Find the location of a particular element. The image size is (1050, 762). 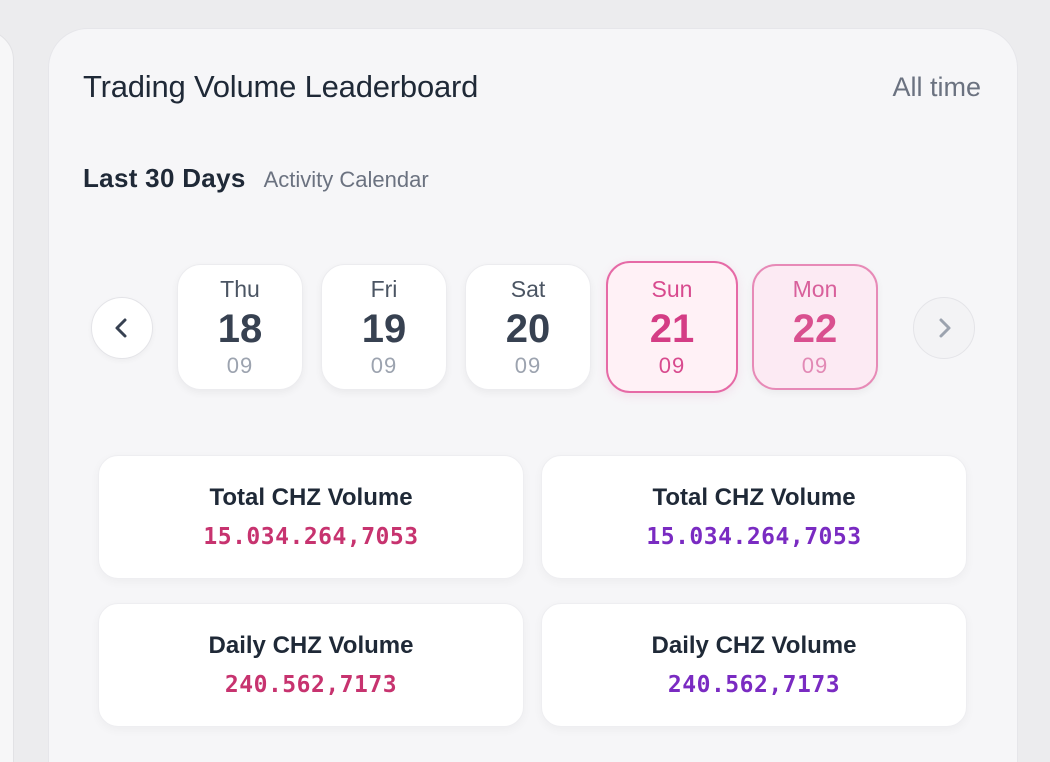

calendar-day-20: Sat 20 09 is located at coordinates (528, 327).